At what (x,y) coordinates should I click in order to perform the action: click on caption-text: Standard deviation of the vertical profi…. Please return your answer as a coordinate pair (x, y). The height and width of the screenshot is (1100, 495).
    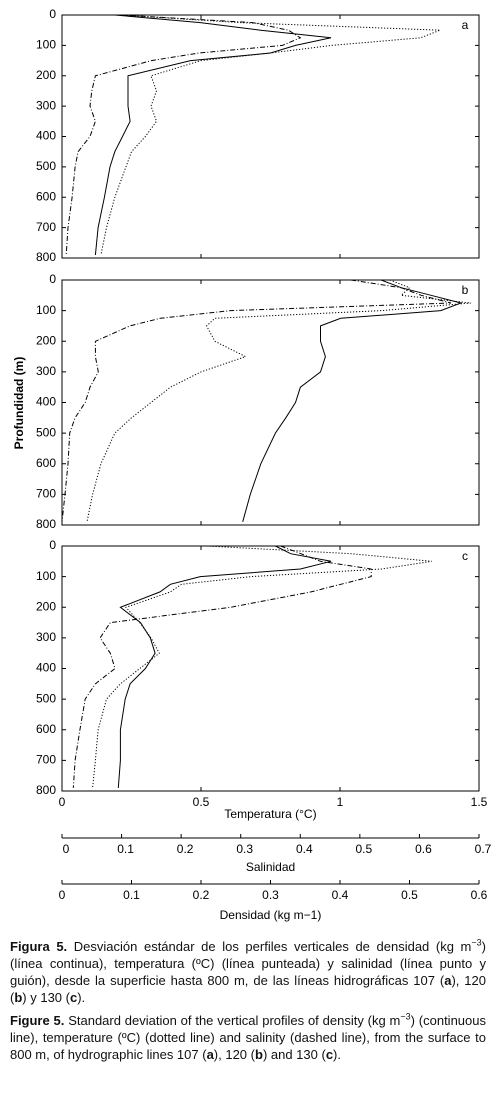
    Looking at the image, I should click on (232, 1020).